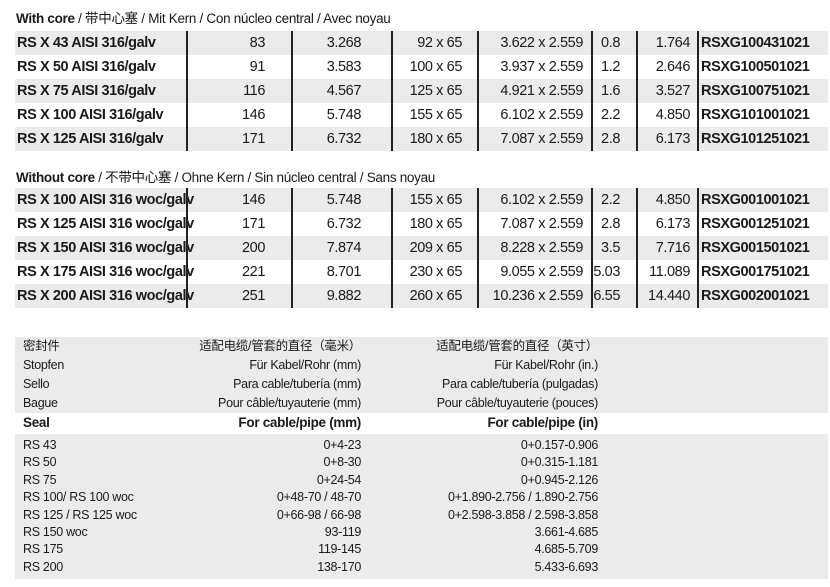 Image resolution: width=830 pixels, height=587 pixels. I want to click on article-code: RSXG002001021, so click(755, 296).